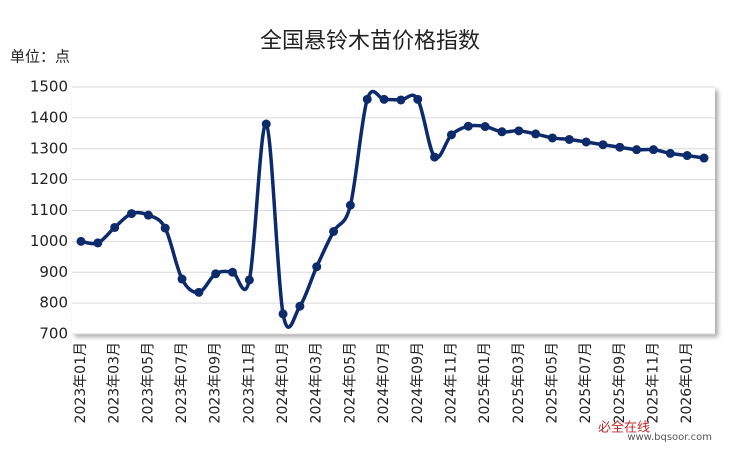 The height and width of the screenshot is (455, 738). Describe the element at coordinates (49, 179) in the screenshot. I see `y-tick-label: 1200` at that location.